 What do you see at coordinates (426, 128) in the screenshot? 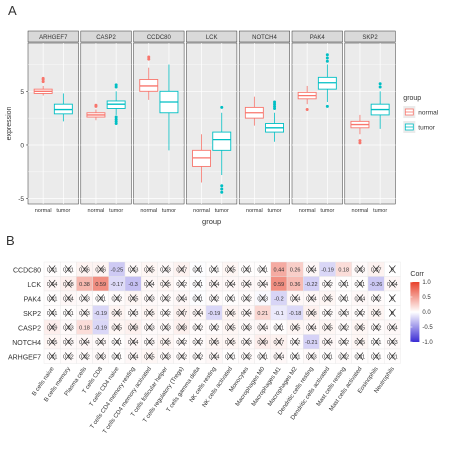
I see `legend-label: tumor` at bounding box center [426, 128].